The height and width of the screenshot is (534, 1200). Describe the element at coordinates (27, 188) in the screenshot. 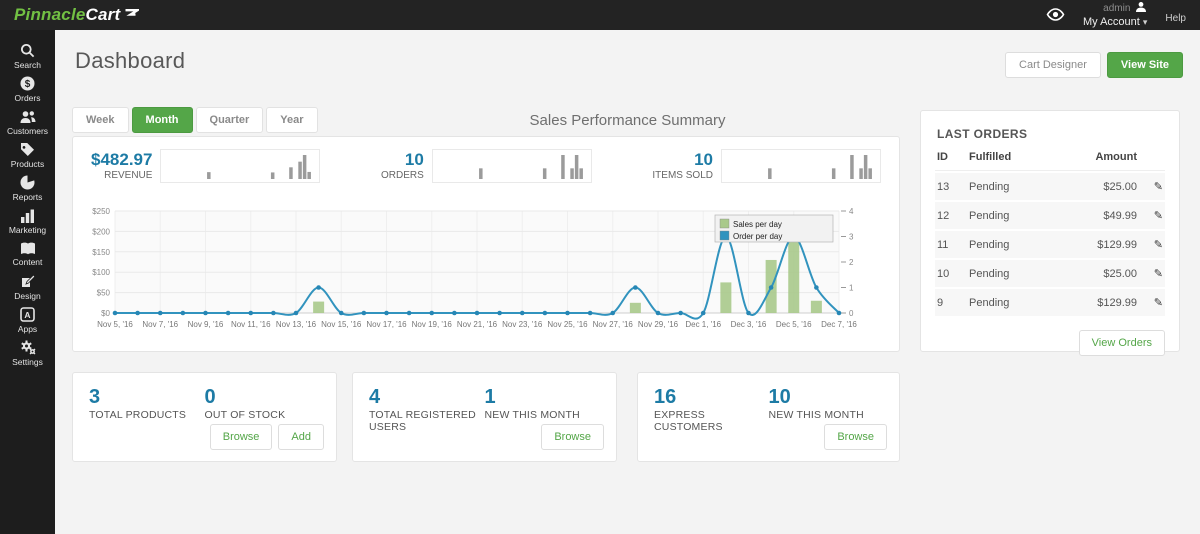

I see `sidebar-item-reports: Reports` at that location.